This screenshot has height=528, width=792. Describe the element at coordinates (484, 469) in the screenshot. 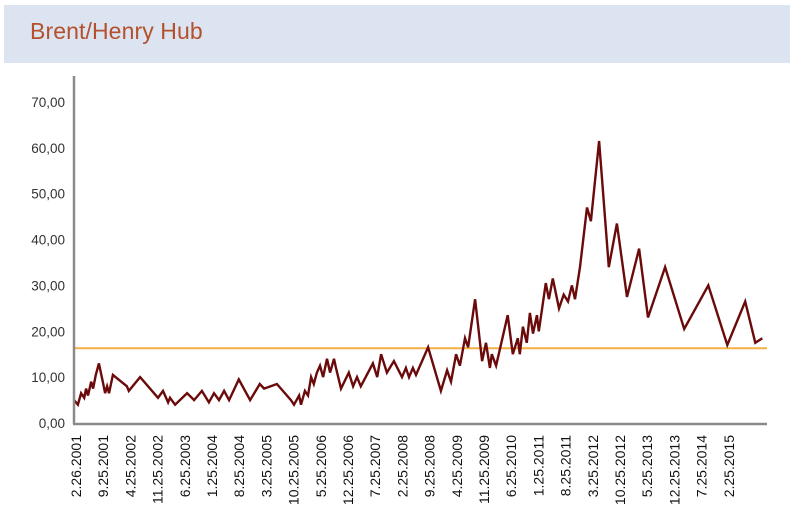

I see `x-tick-label: 11.25.2009` at that location.